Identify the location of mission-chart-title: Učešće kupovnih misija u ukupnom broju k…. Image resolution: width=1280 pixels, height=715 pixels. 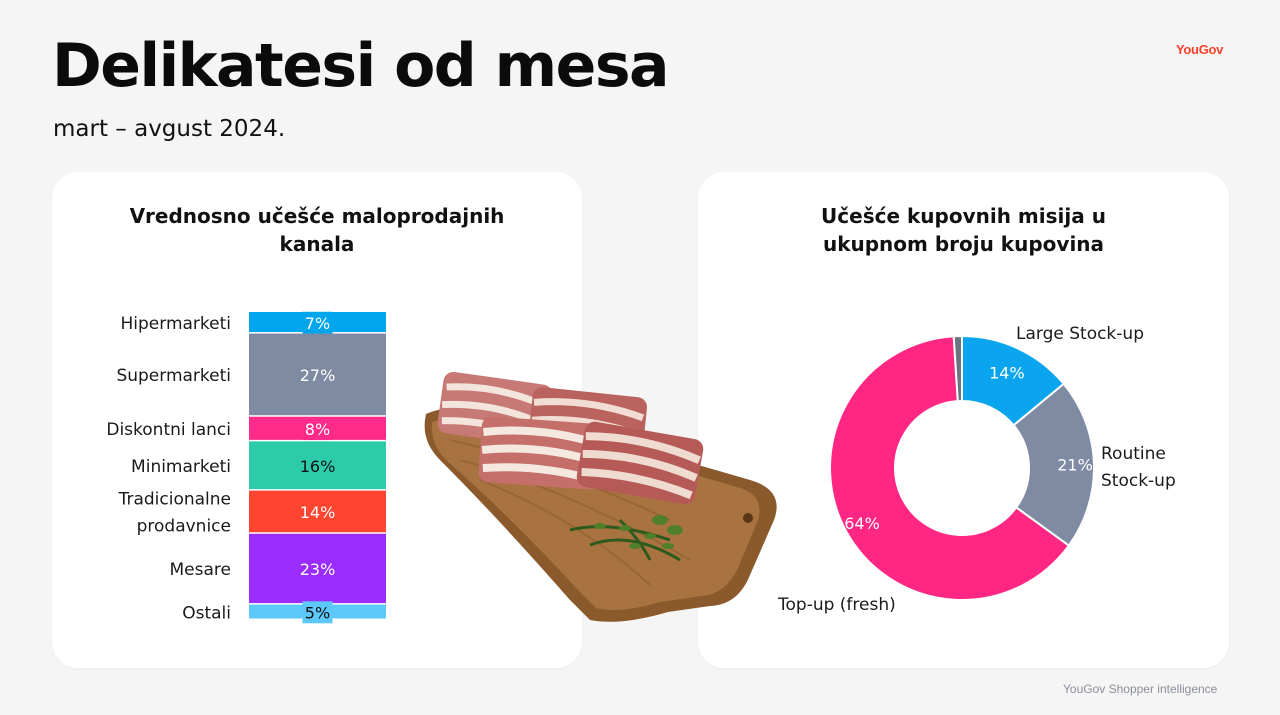
(963, 230).